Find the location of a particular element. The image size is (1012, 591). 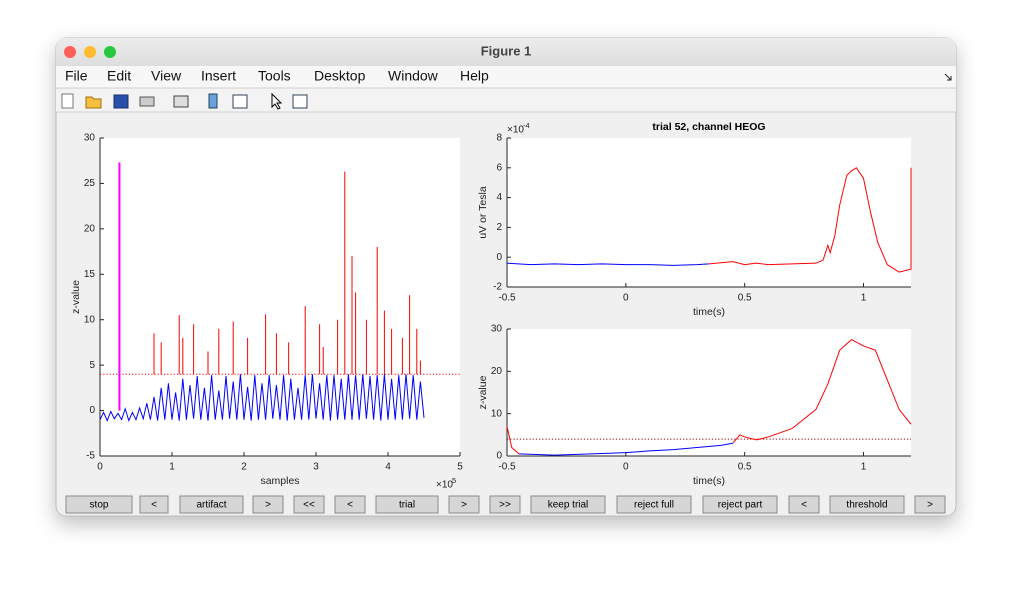

button: trial is located at coordinates (407, 504).